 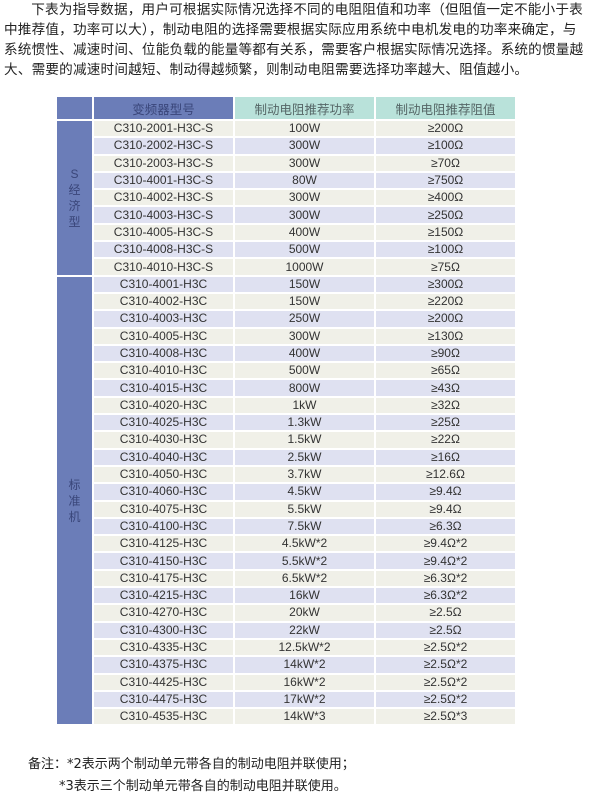 What do you see at coordinates (163, 647) in the screenshot?
I see `cell-model: C310-4335-H3C` at bounding box center [163, 647].